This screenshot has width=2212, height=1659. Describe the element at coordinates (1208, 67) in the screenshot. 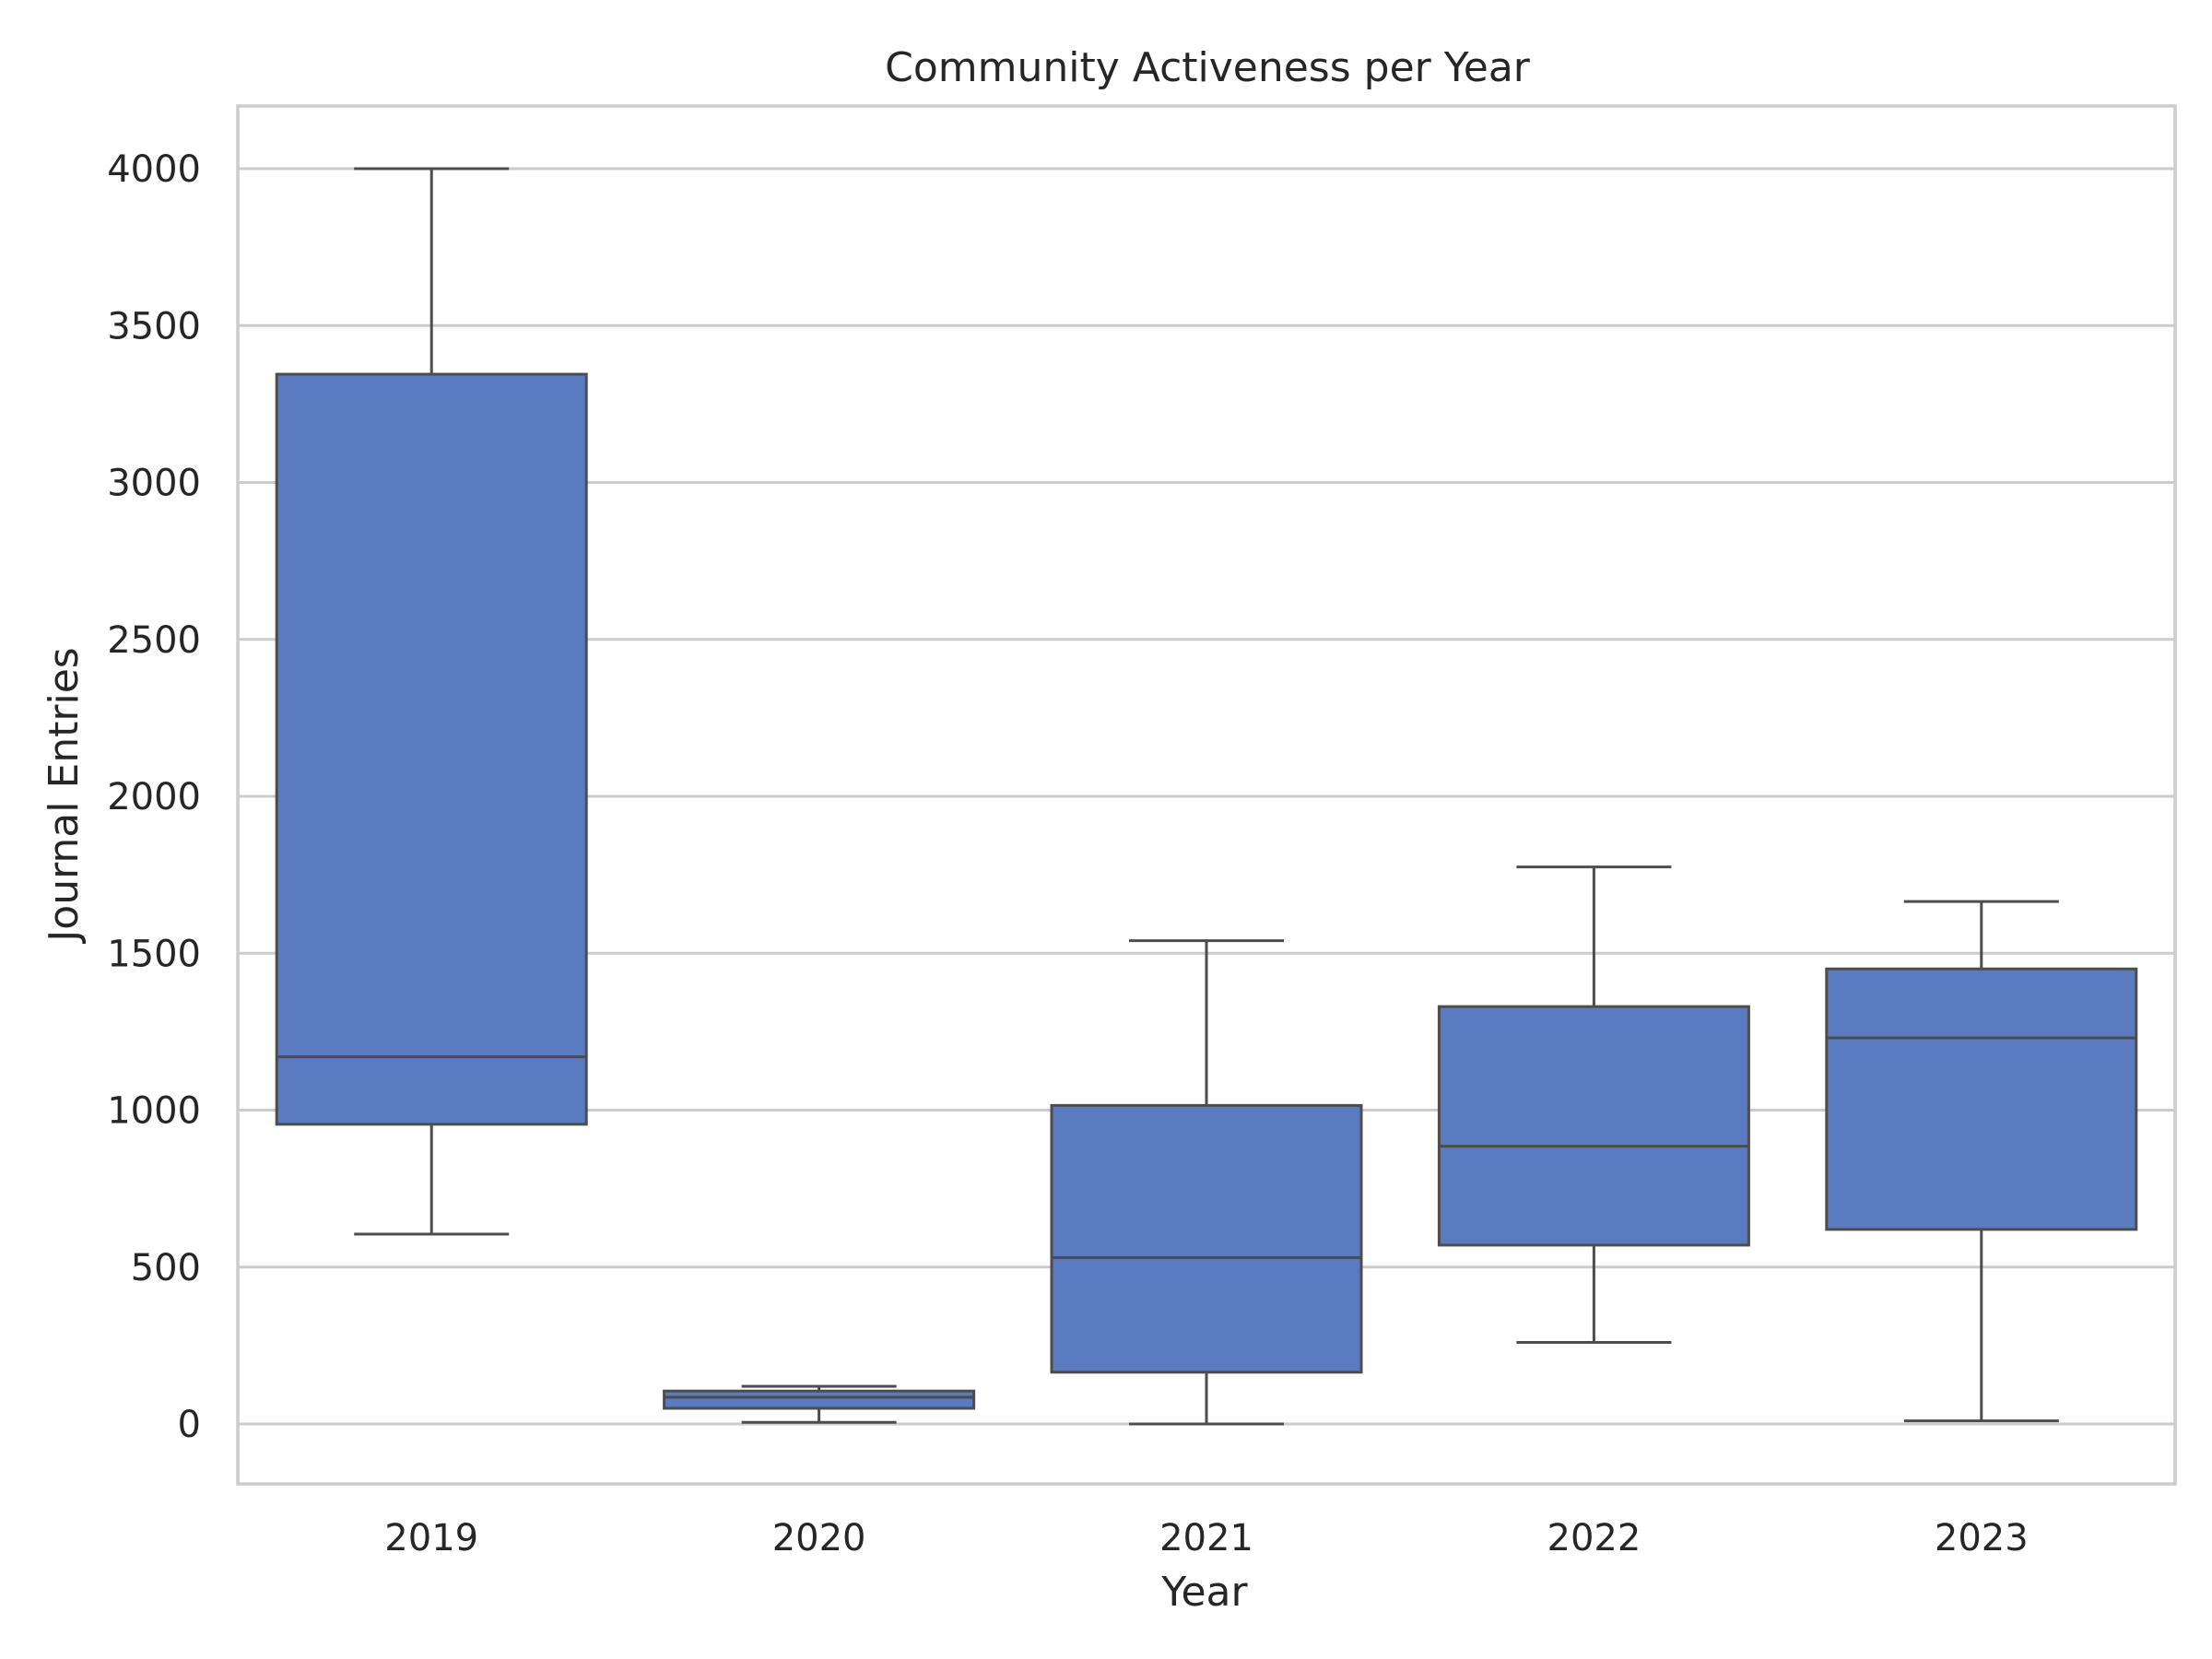

I see `chart-title: Community Activeness per Year` at that location.